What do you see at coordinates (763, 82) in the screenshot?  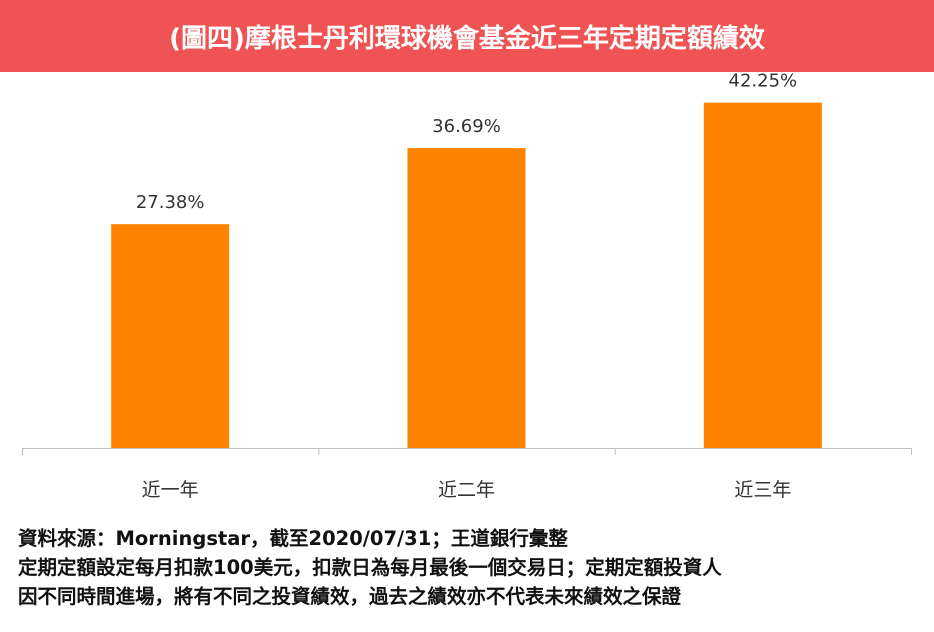 I see `data-label-3: 42.25%` at bounding box center [763, 82].